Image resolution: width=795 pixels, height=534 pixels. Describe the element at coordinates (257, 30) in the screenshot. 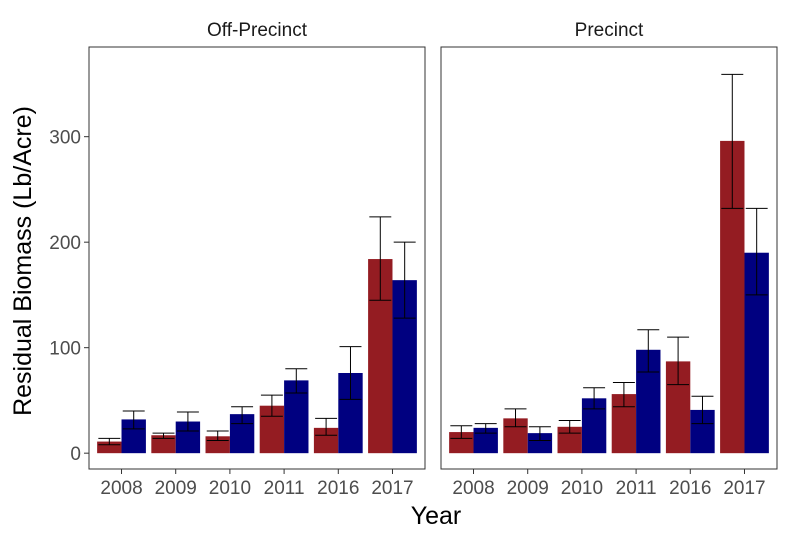

I see `panel-title: Off-Precinct` at that location.